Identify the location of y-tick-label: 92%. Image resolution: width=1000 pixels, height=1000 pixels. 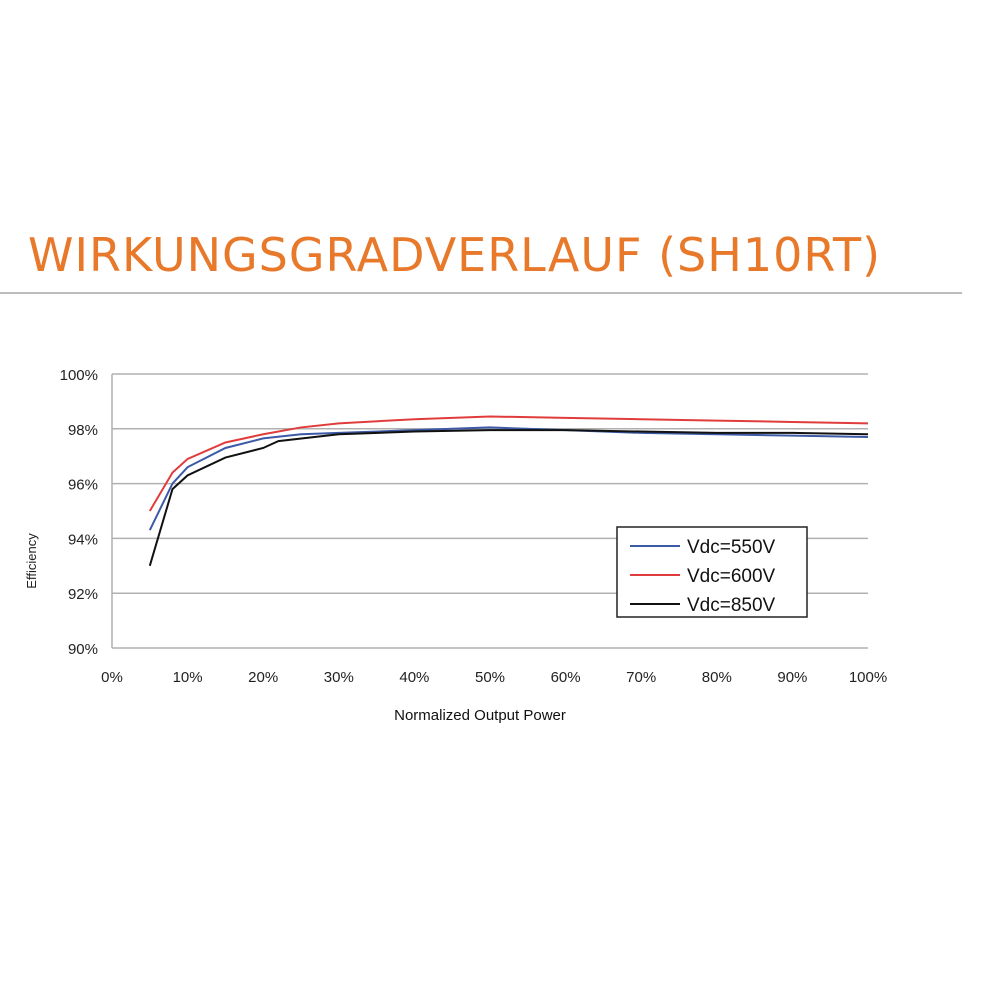
(83, 594).